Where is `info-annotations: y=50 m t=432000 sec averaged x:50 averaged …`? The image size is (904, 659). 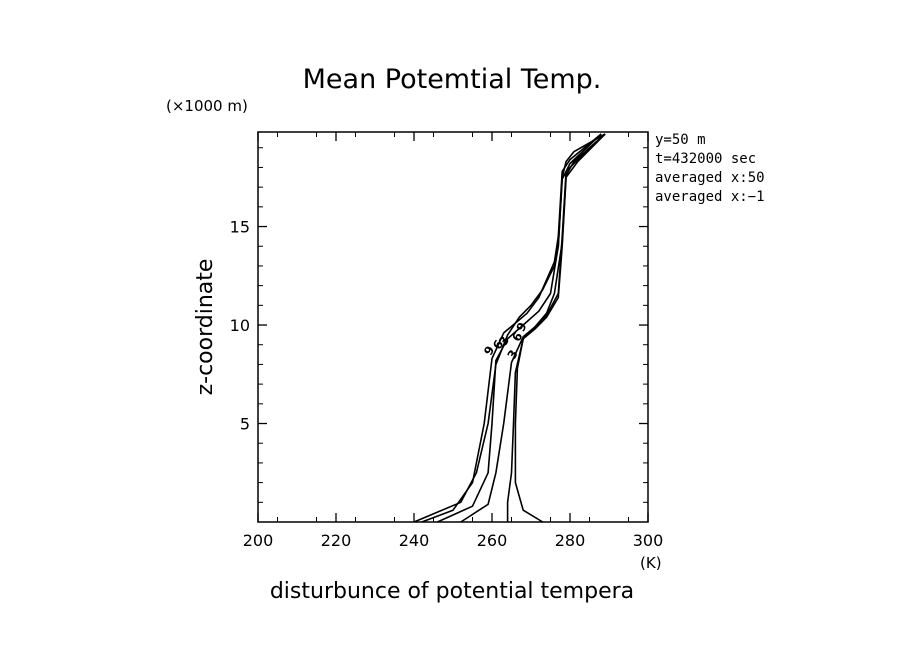
info-annotations: y=50 m t=432000 sec averaged x:50 averaged … is located at coordinates (779, 168).